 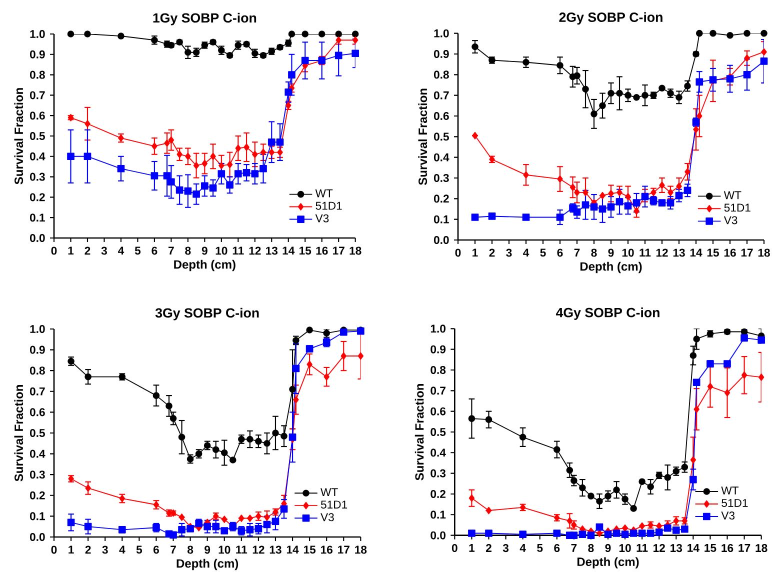 What do you see at coordinates (710, 548) in the screenshot?
I see `x-tick-label: 15` at bounding box center [710, 548].